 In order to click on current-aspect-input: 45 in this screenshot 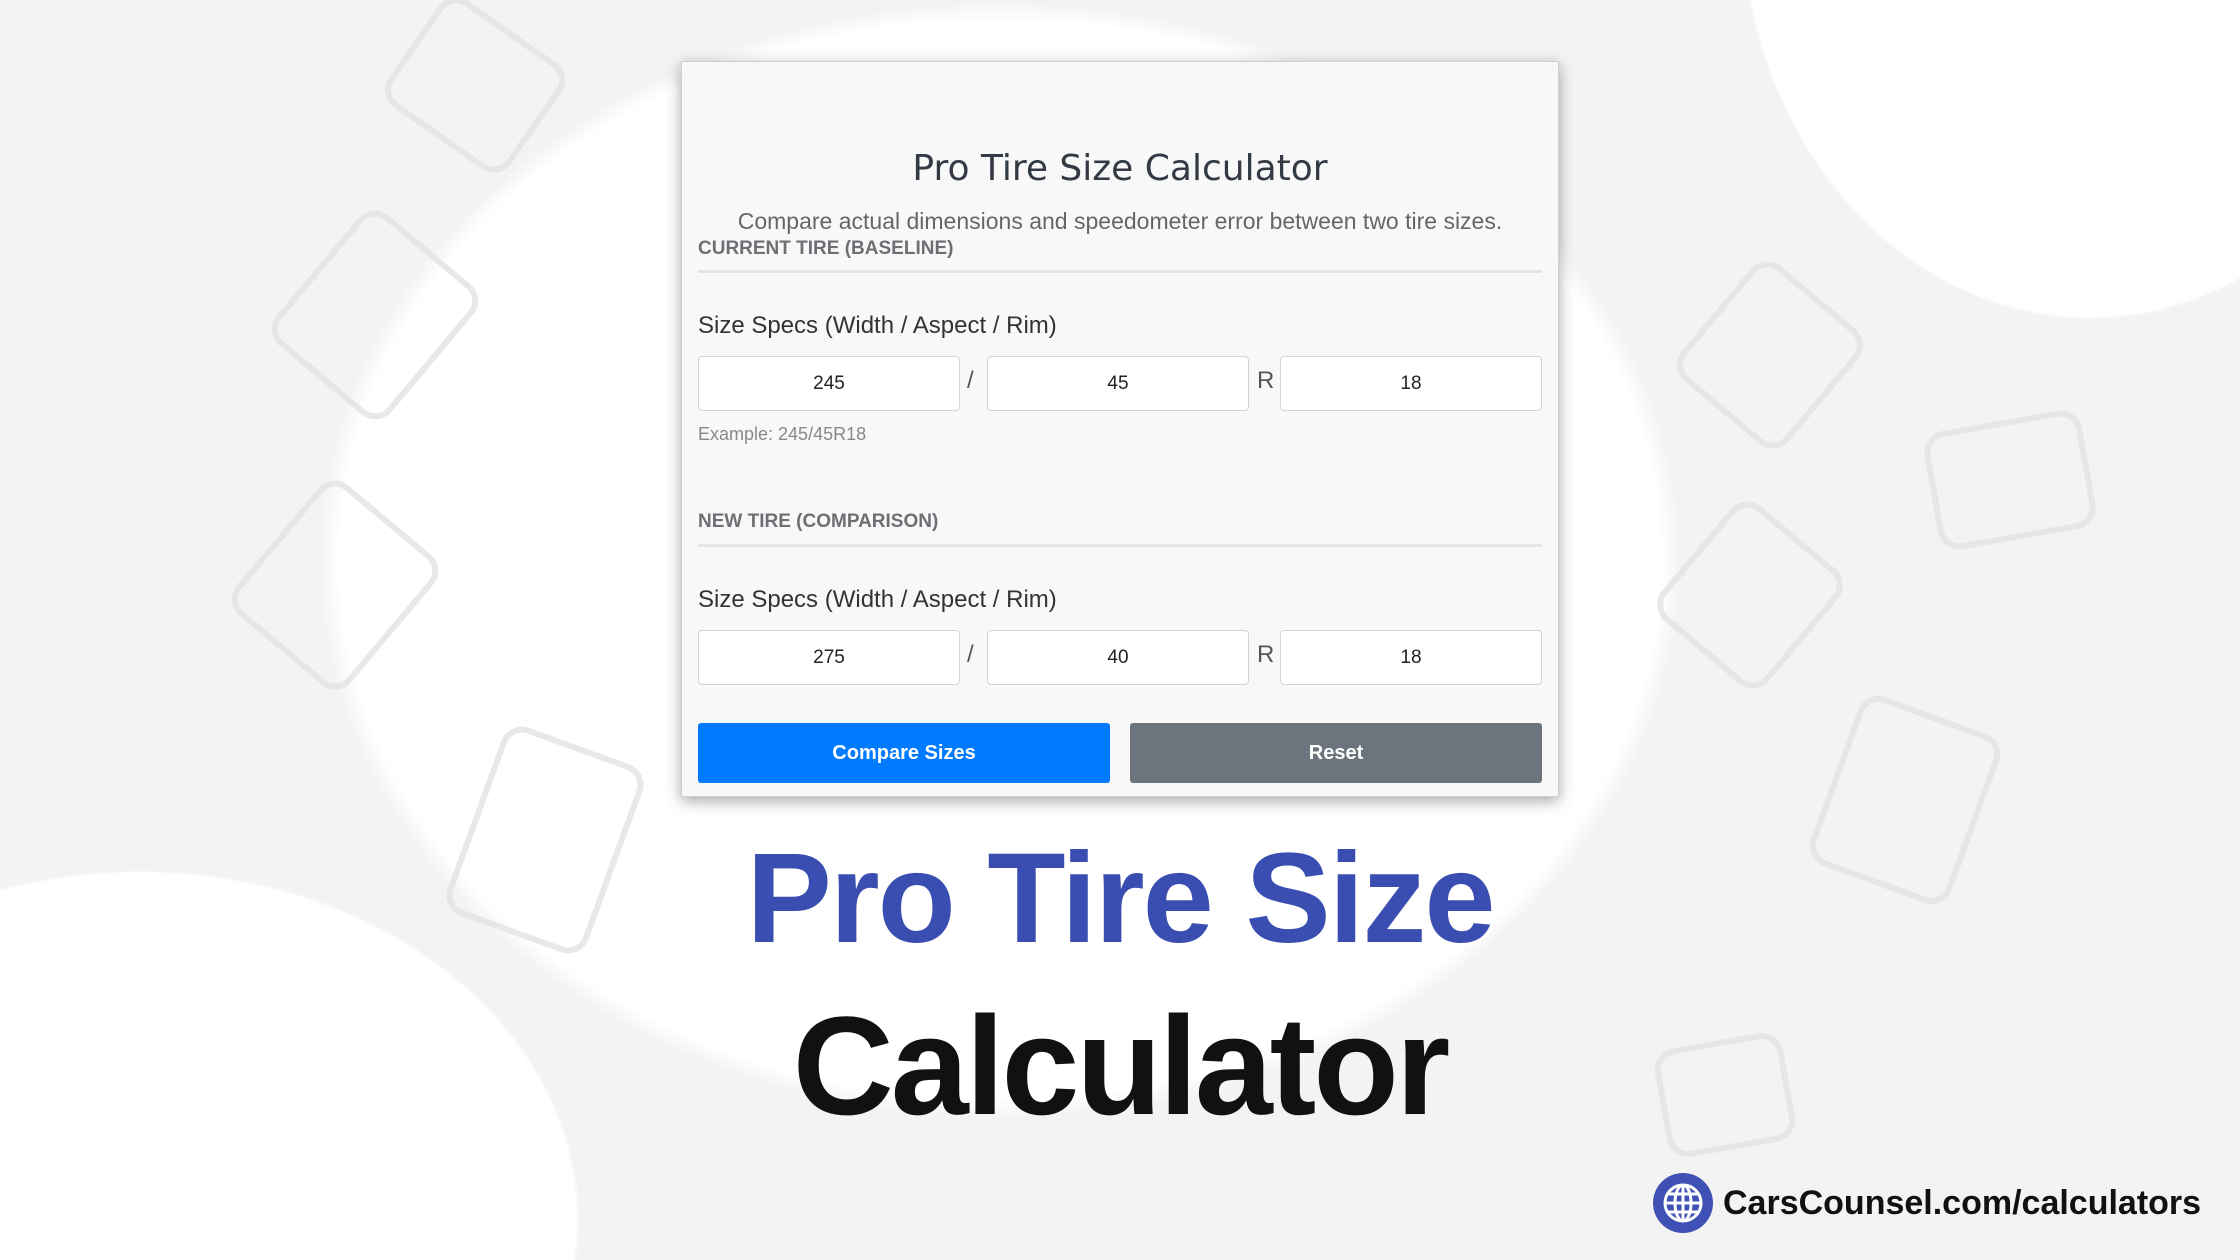, I will do `click(1118, 383)`.